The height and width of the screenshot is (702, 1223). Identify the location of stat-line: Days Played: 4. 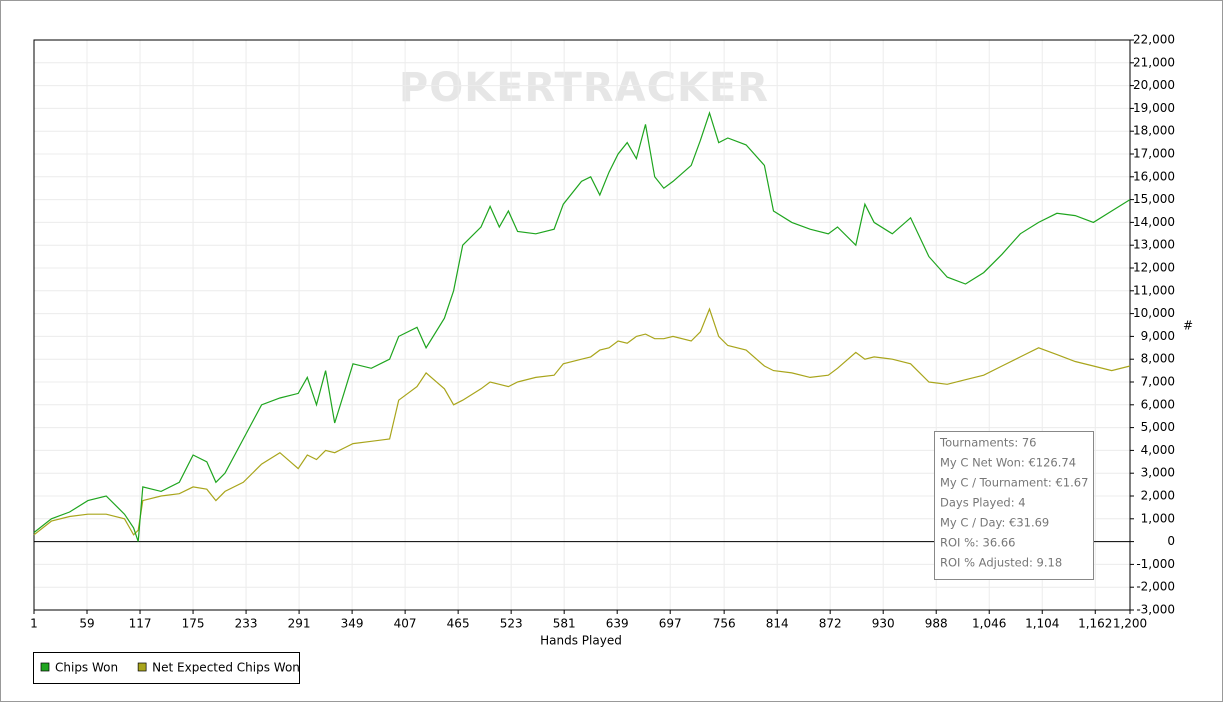
(983, 503).